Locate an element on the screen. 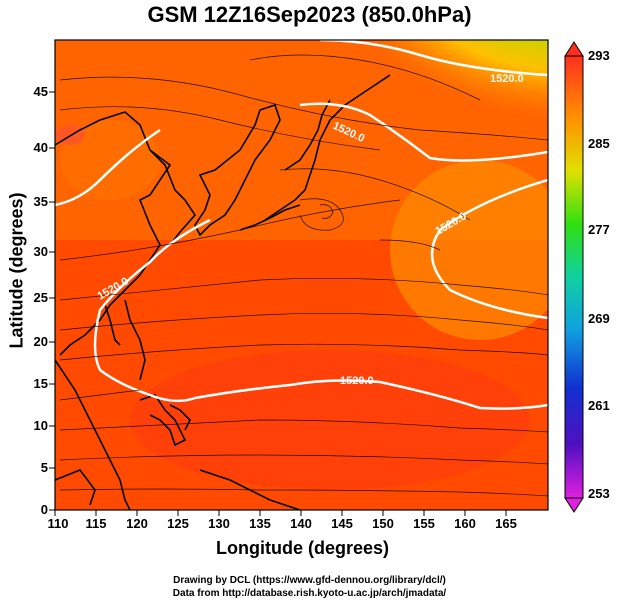  x-tick-label: 155 is located at coordinates (424, 523).